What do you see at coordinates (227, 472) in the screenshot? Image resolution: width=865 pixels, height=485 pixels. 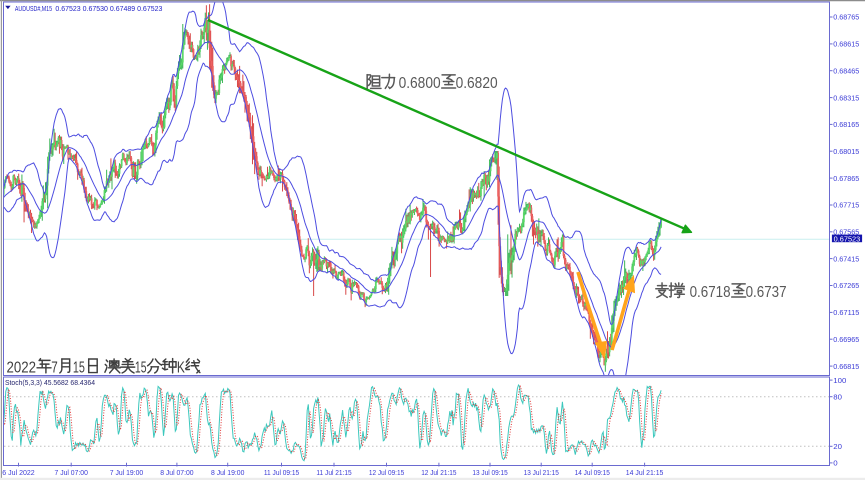 I see `svg-text: 8 Jul 19:00` at bounding box center [227, 472].